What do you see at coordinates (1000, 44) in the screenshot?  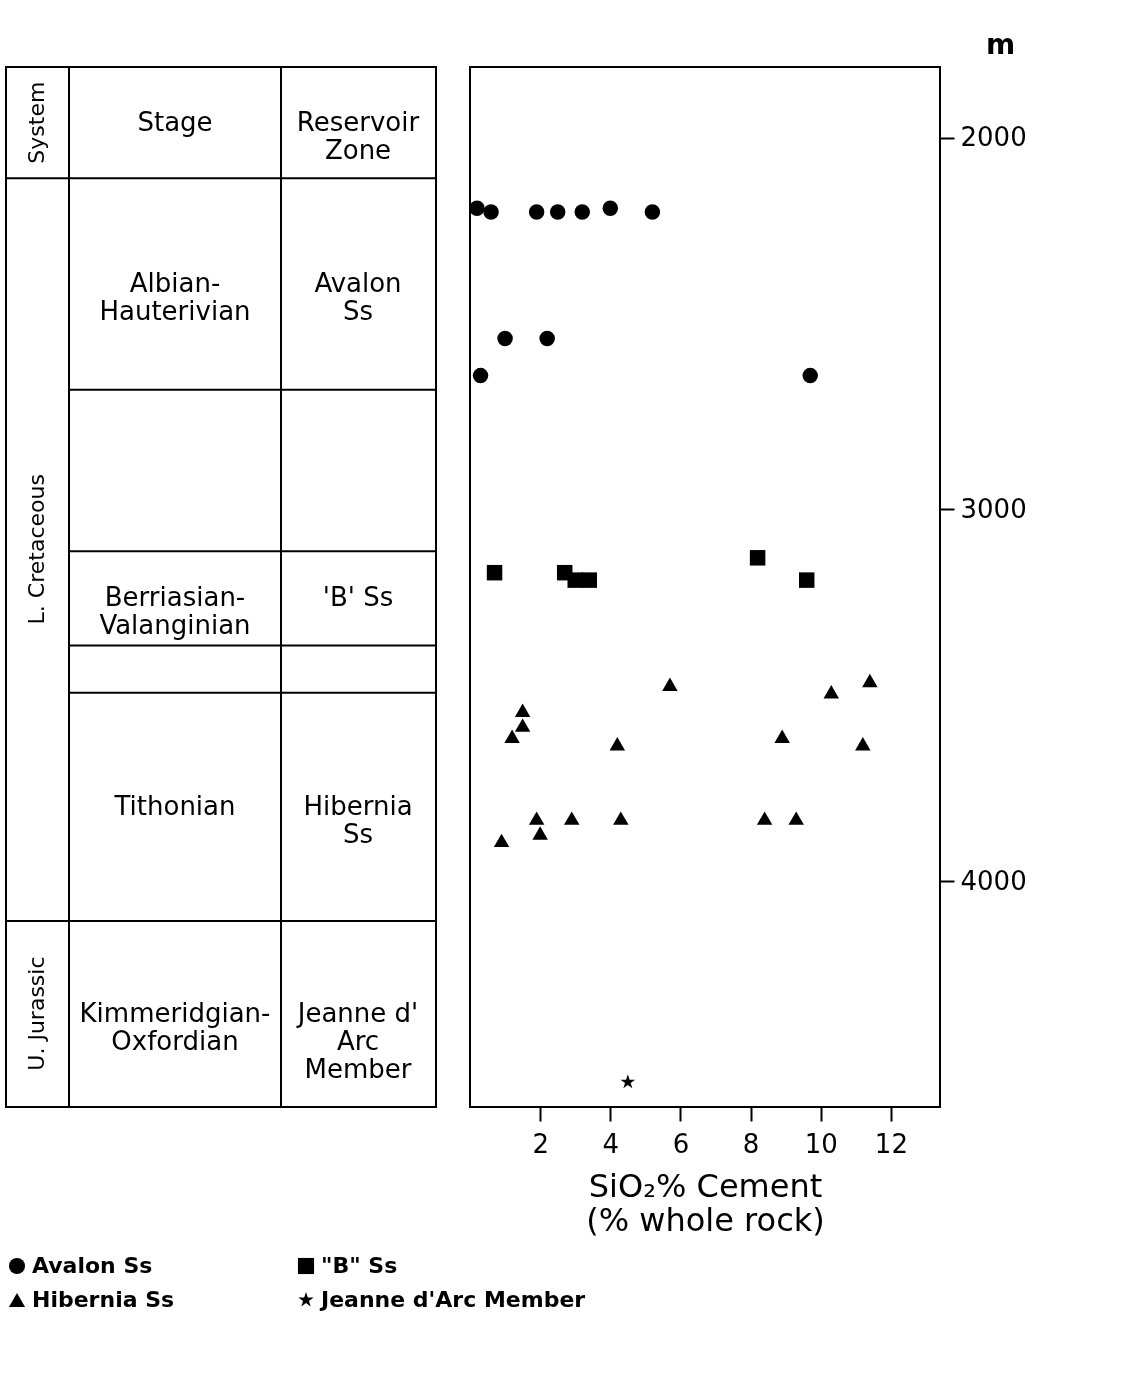 I see `y-axis-title: m` at bounding box center [1000, 44].